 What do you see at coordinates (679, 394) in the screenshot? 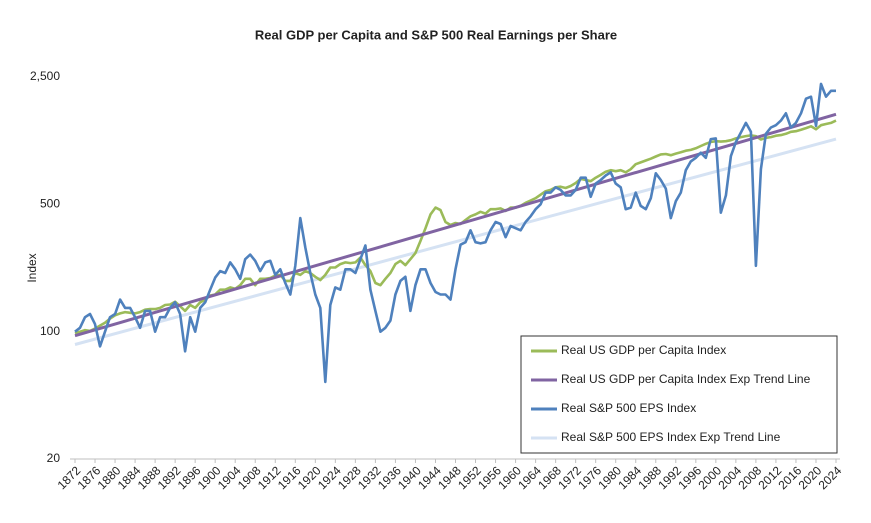
I see `legend-box` at bounding box center [679, 394].